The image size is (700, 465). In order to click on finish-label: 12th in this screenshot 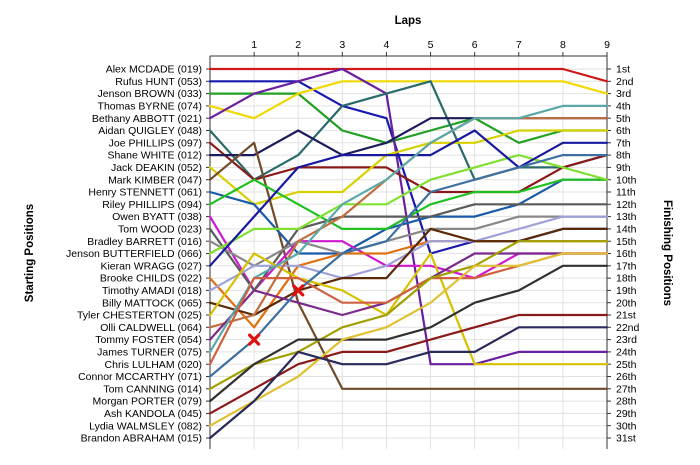, I will do `click(626, 205)`.